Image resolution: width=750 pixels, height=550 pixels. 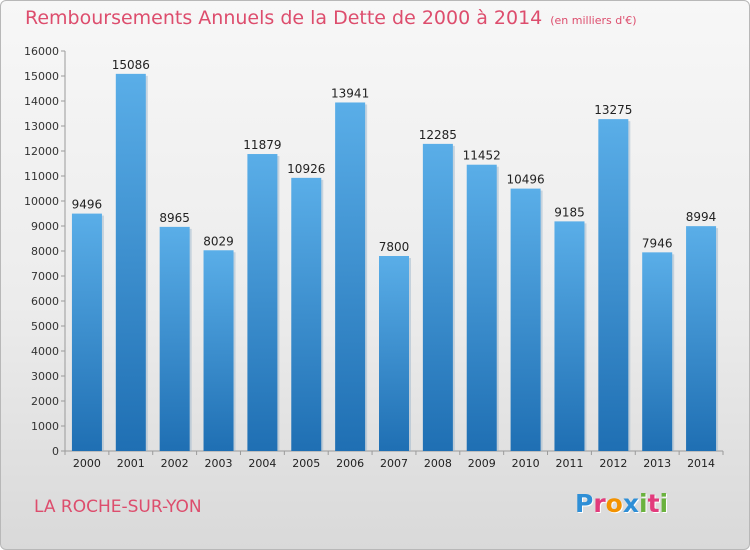 What do you see at coordinates (613, 110) in the screenshot?
I see `bar-value-label: 13275` at bounding box center [613, 110].